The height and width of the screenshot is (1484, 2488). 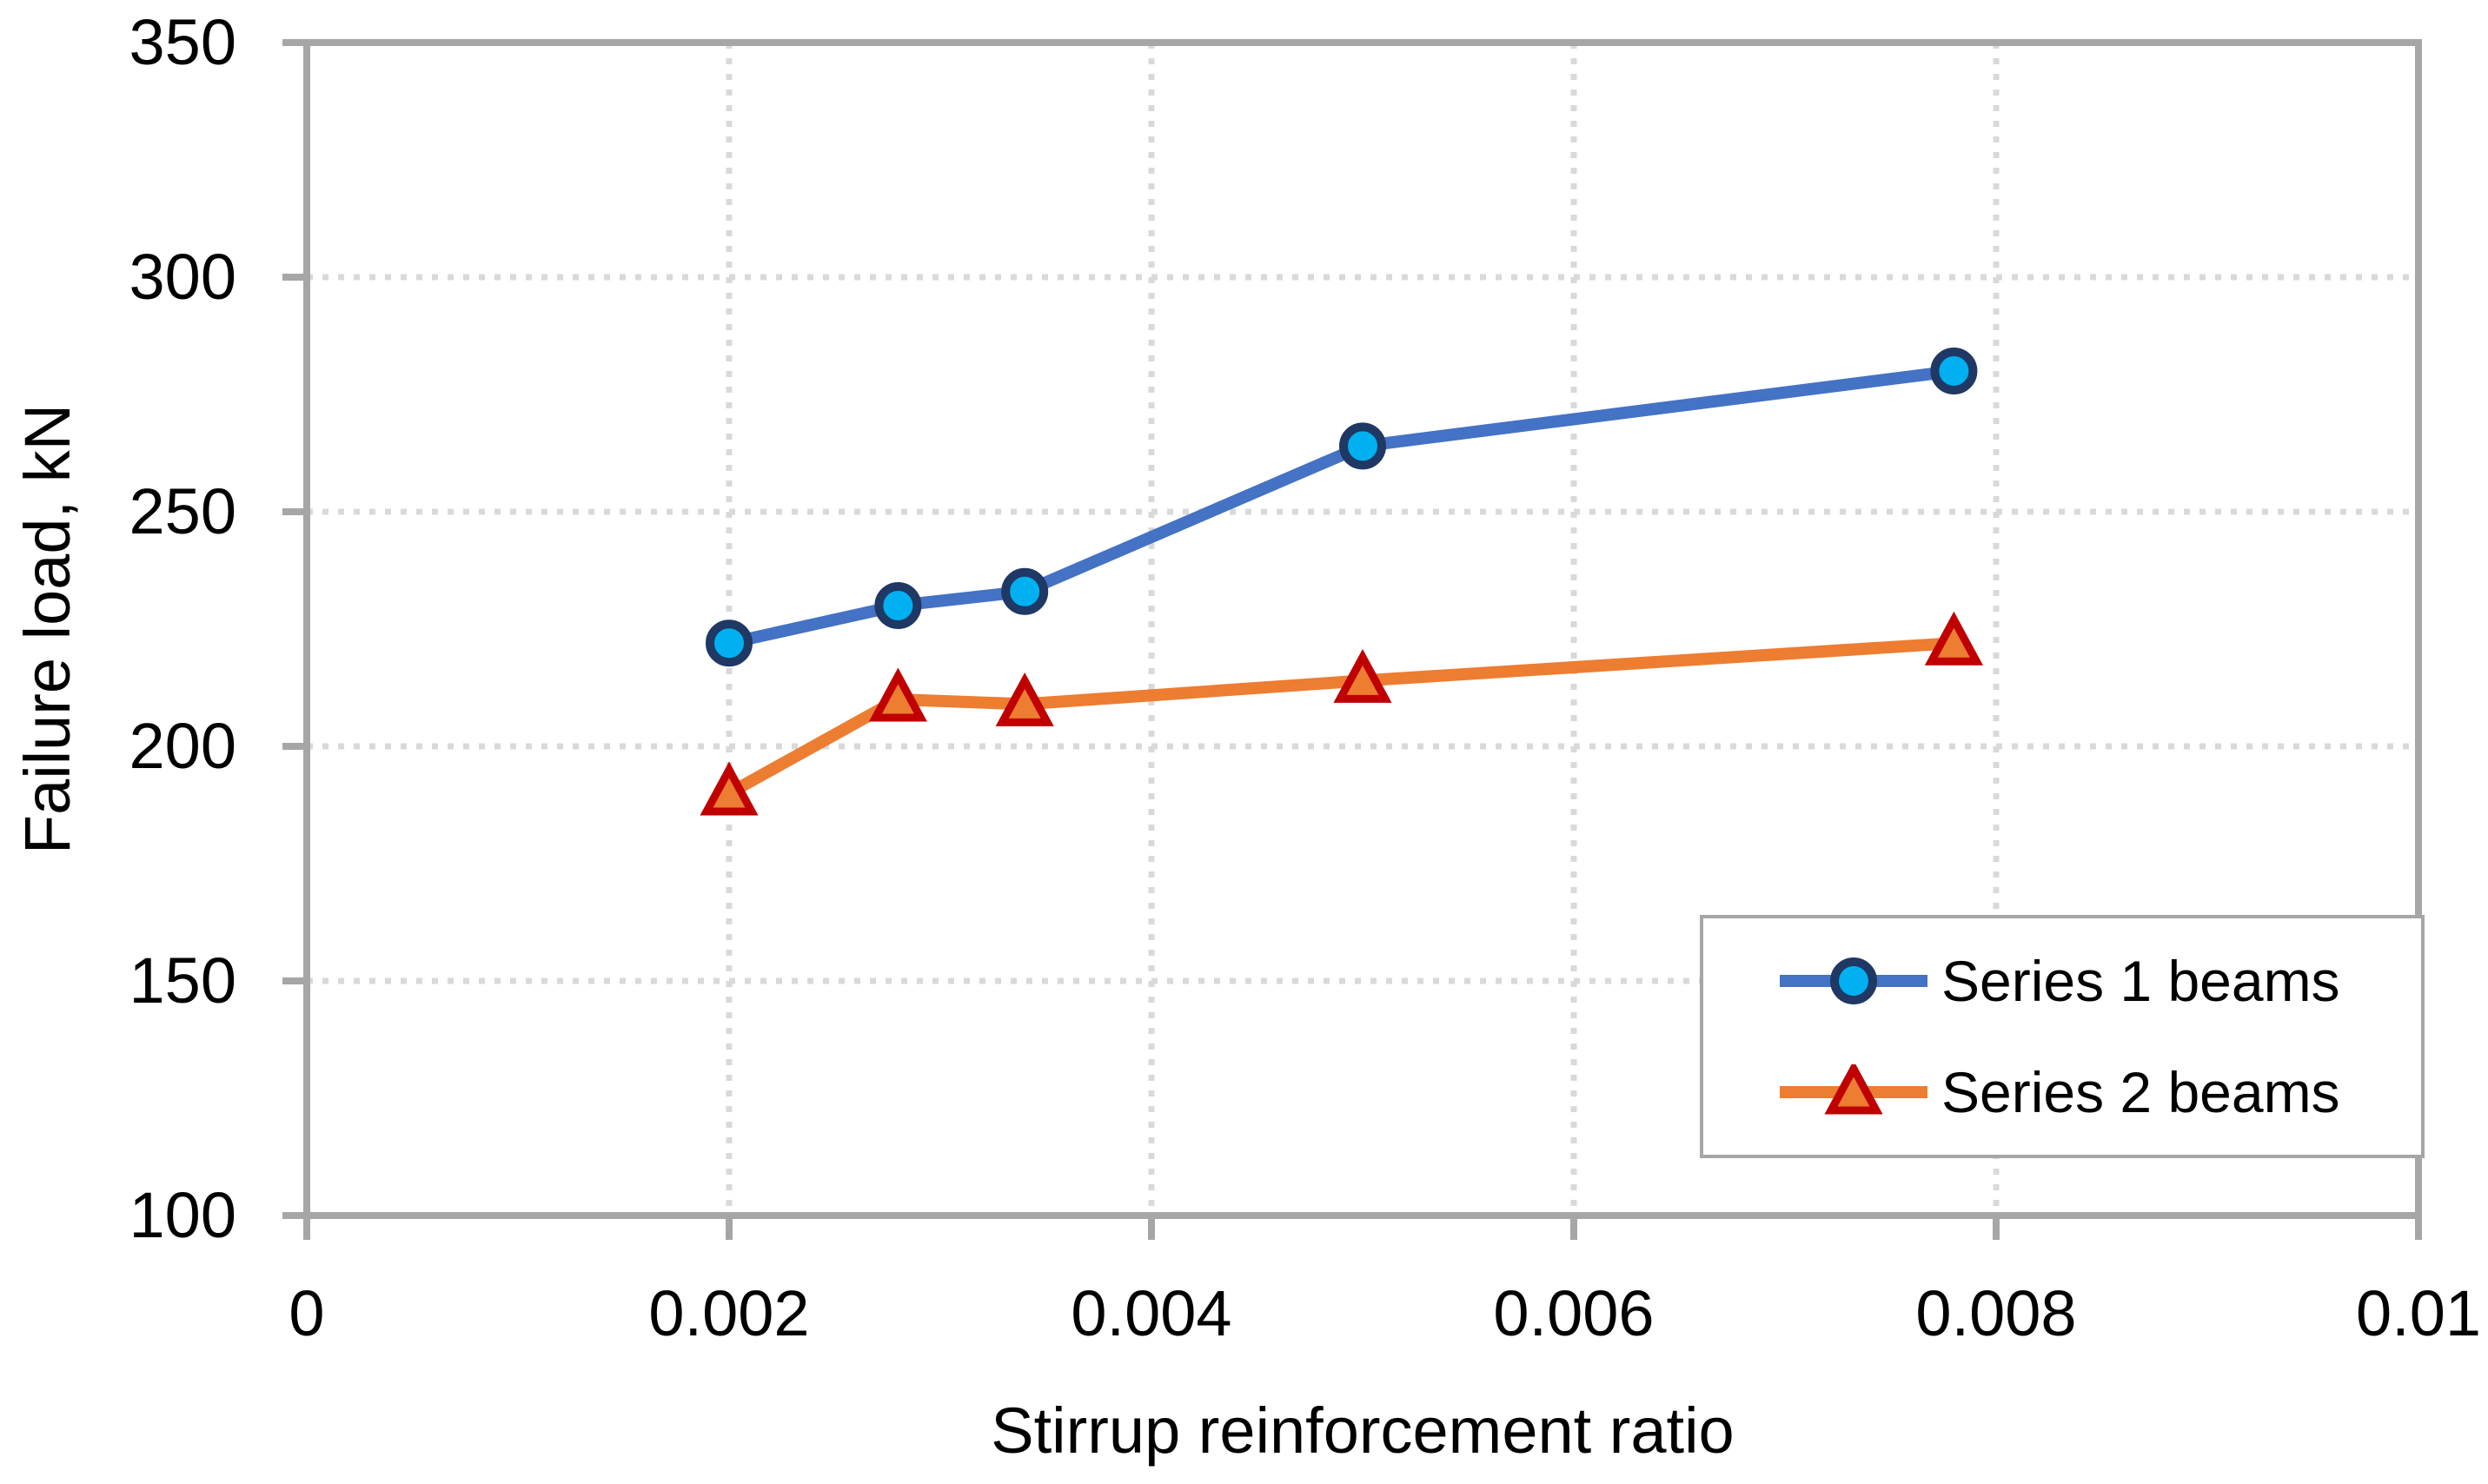 What do you see at coordinates (1151, 1313) in the screenshot?
I see `x-tick-label: 0.004` at bounding box center [1151, 1313].